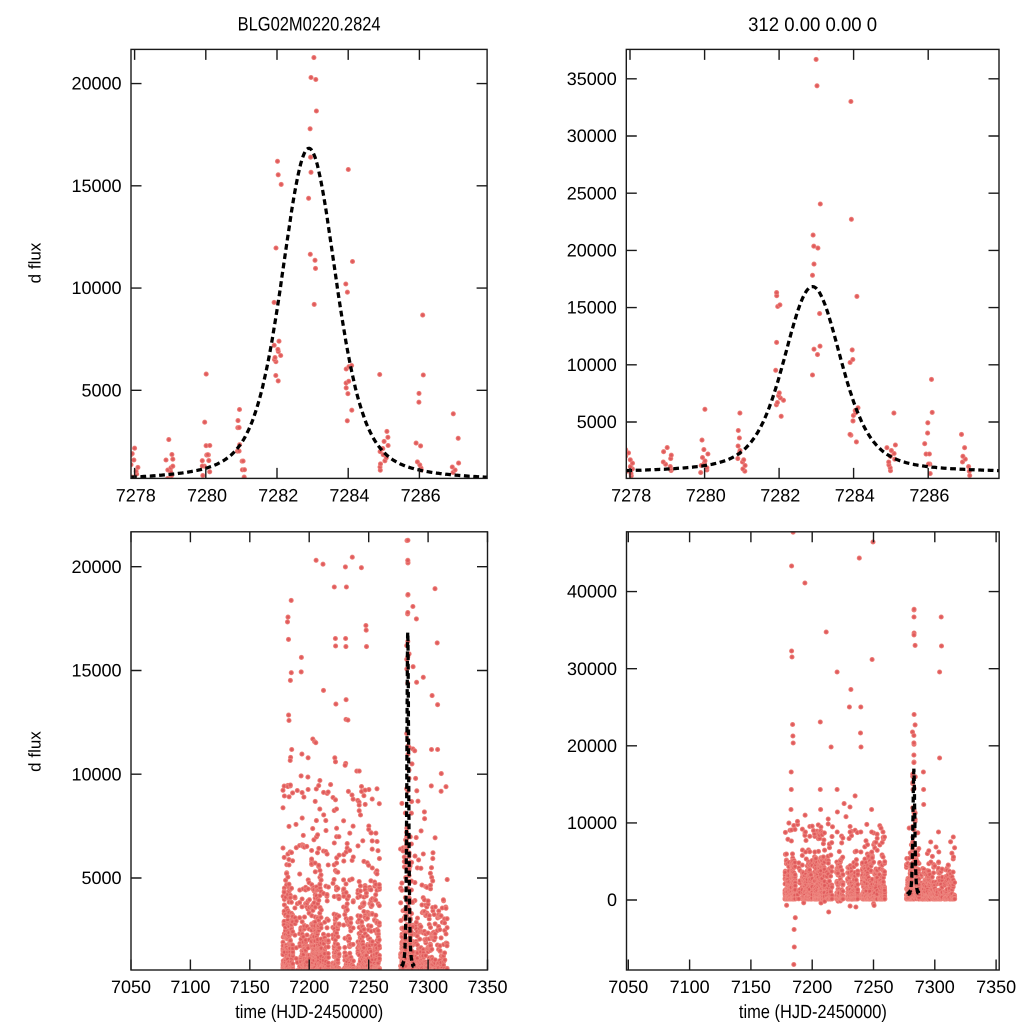 The image size is (1024, 1024). Describe the element at coordinates (612, 900) in the screenshot. I see `svg-text: 0` at that location.